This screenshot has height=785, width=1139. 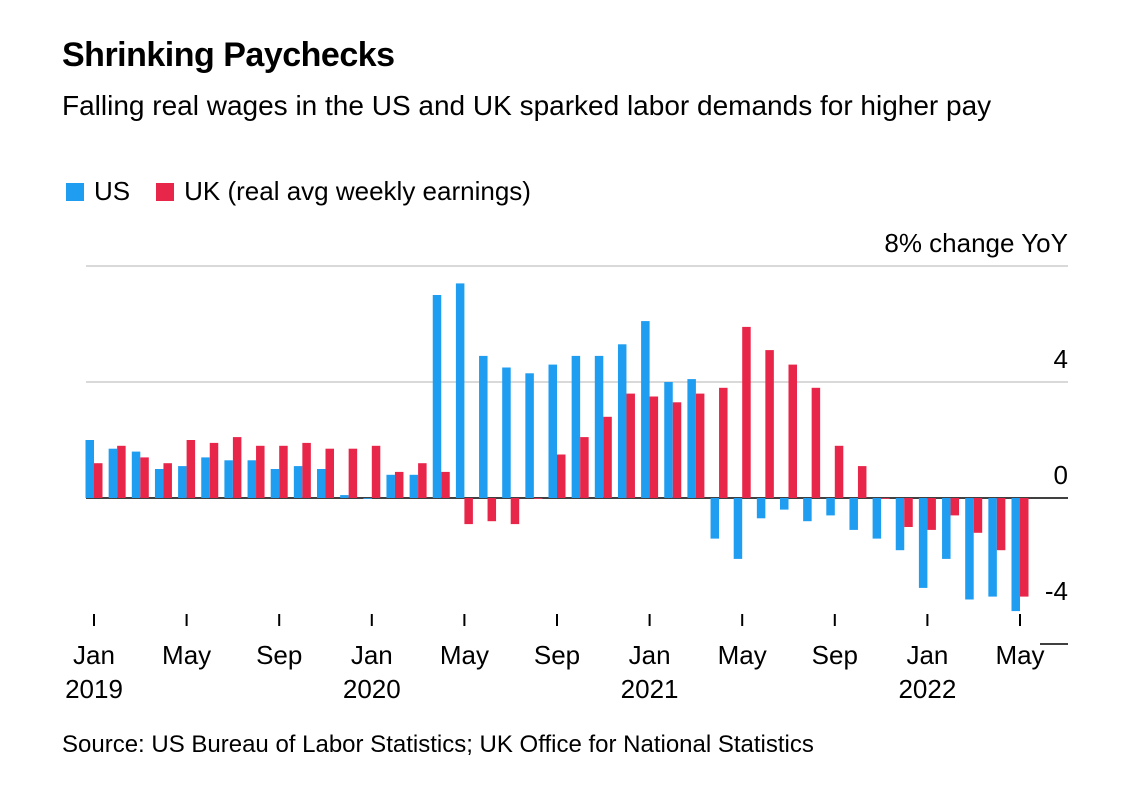 What do you see at coordinates (1061, 475) in the screenshot?
I see `y-tick-label: 0` at bounding box center [1061, 475].